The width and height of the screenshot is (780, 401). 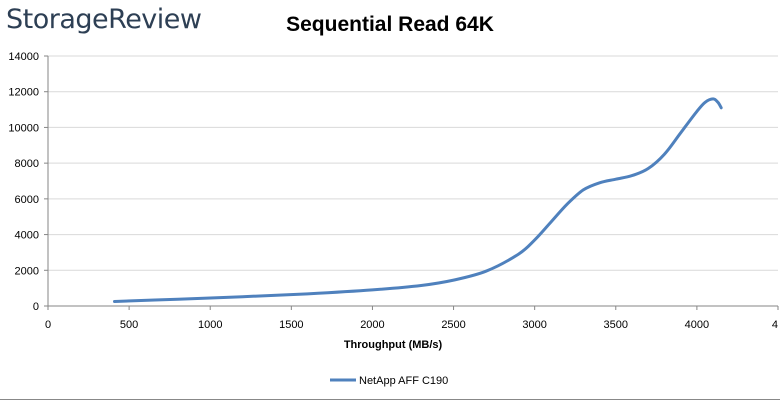 I want to click on y-tick-label: 10000, so click(x=23, y=128).